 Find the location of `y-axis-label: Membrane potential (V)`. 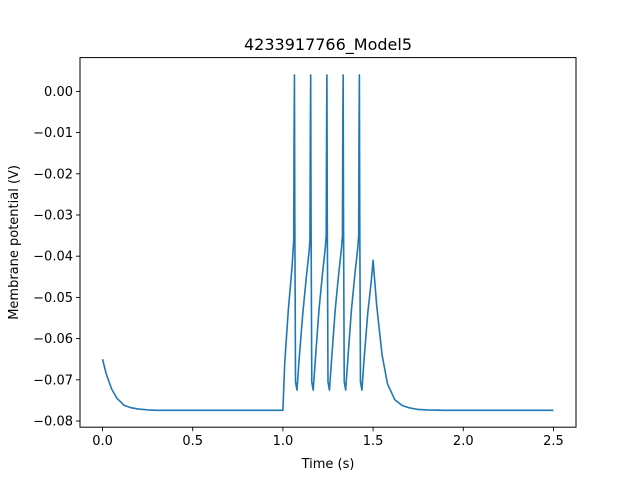

y-axis-label: Membrane potential (V) is located at coordinates (14, 242).